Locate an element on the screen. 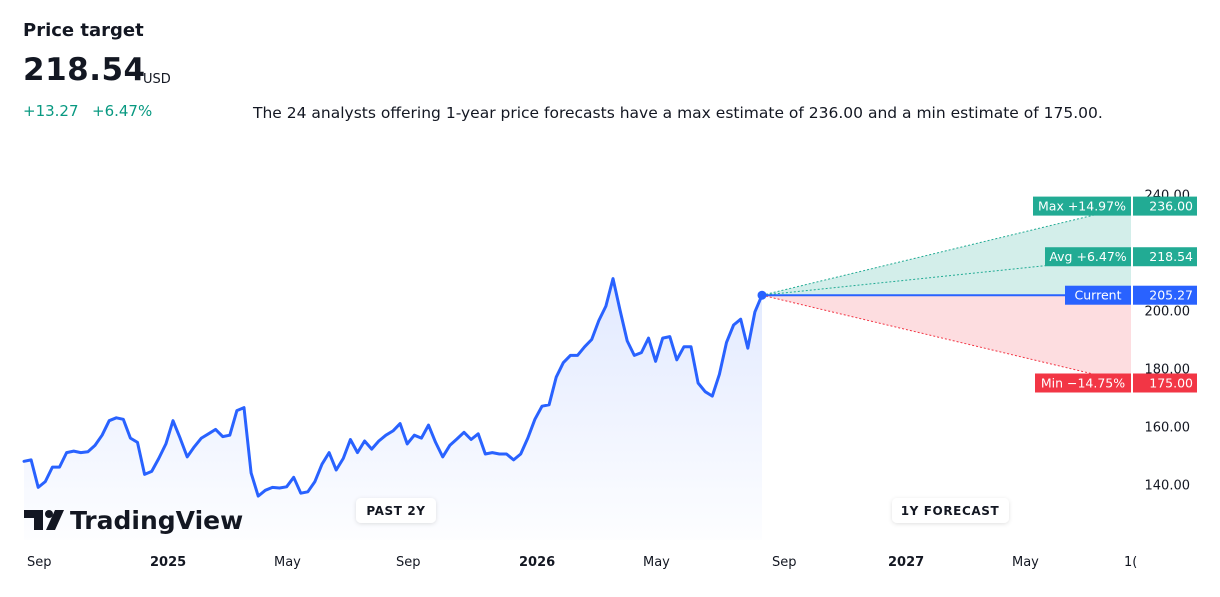  x-tick-label: 2025 is located at coordinates (168, 562).